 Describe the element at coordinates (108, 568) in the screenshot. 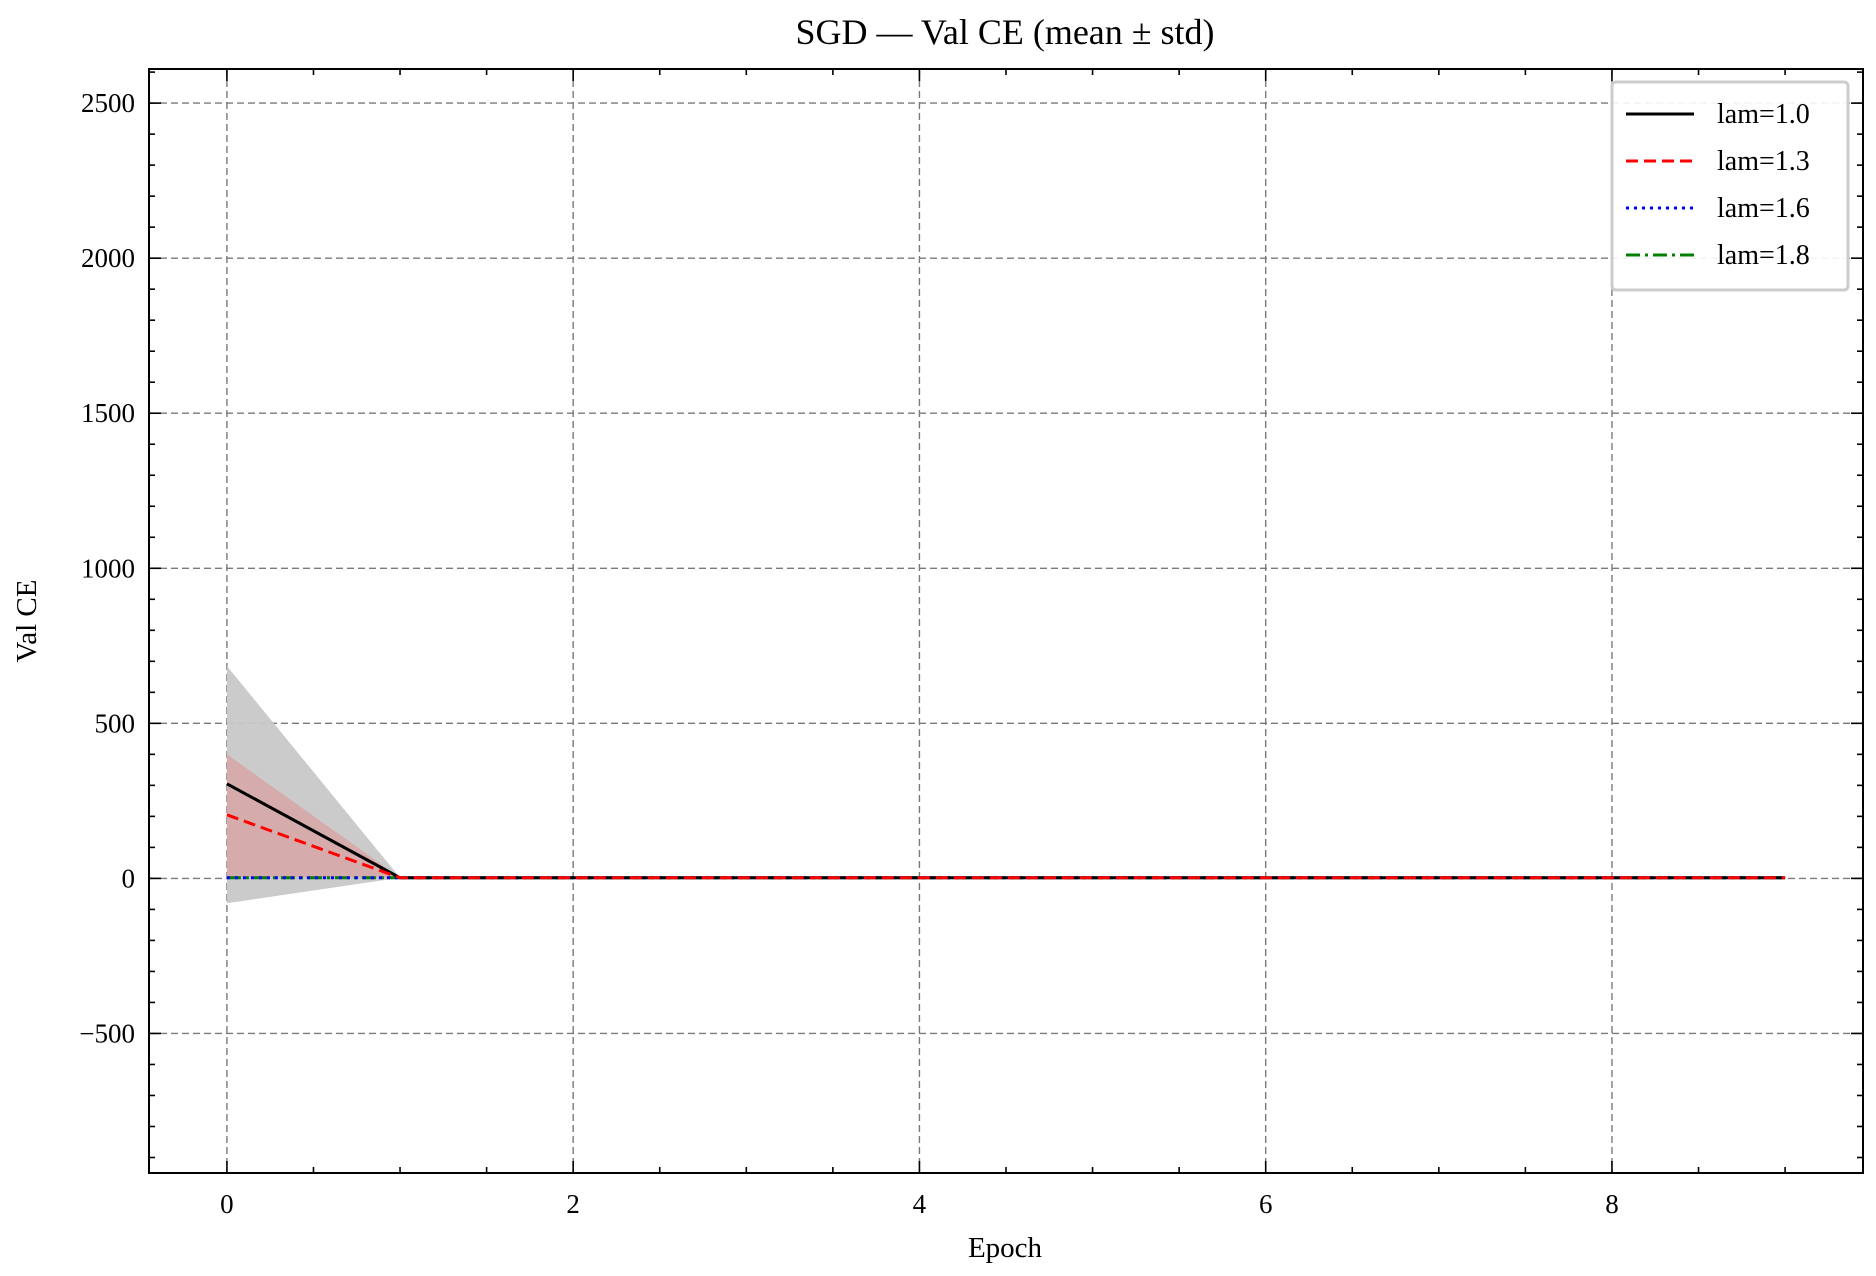

I see `y-tick-label: 1000` at that location.